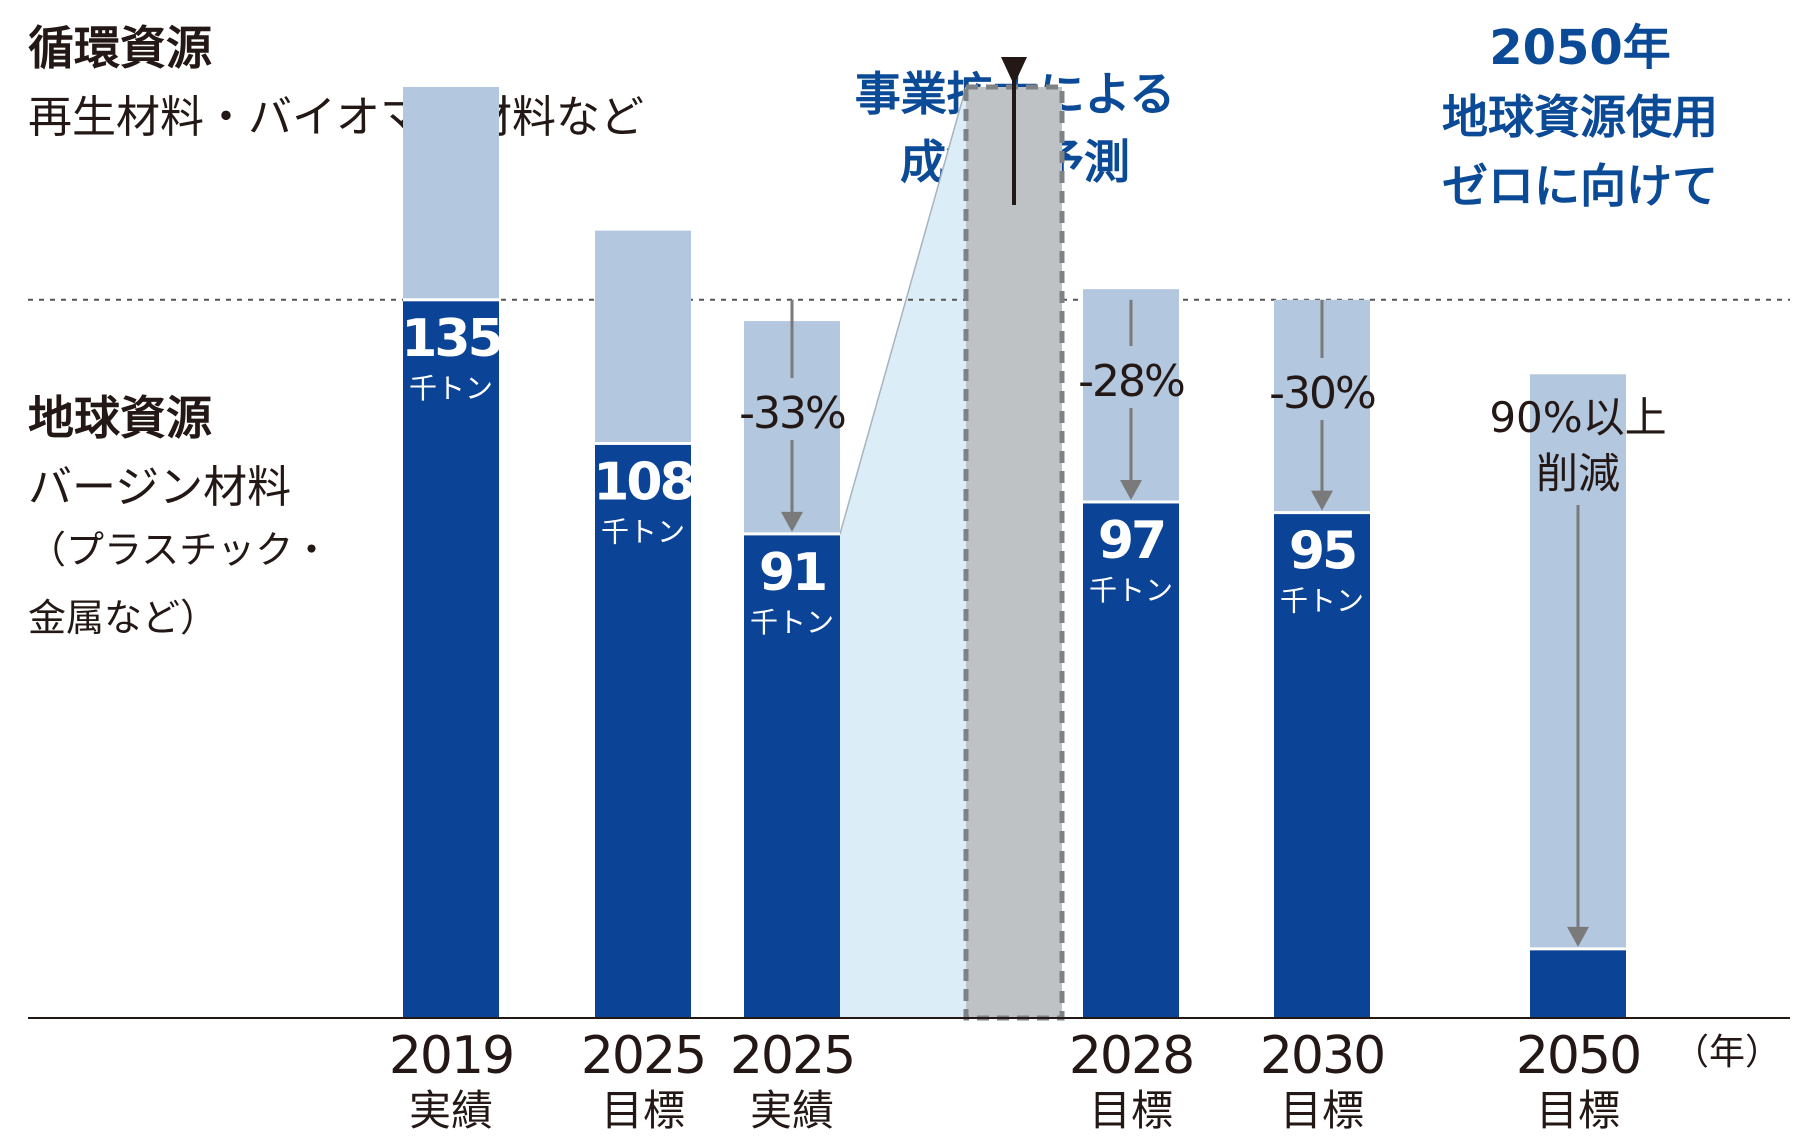 Image resolution: width=1800 pixels, height=1140 pixels. What do you see at coordinates (903, 310) in the screenshot?
I see `expansion-band-edge` at bounding box center [903, 310].